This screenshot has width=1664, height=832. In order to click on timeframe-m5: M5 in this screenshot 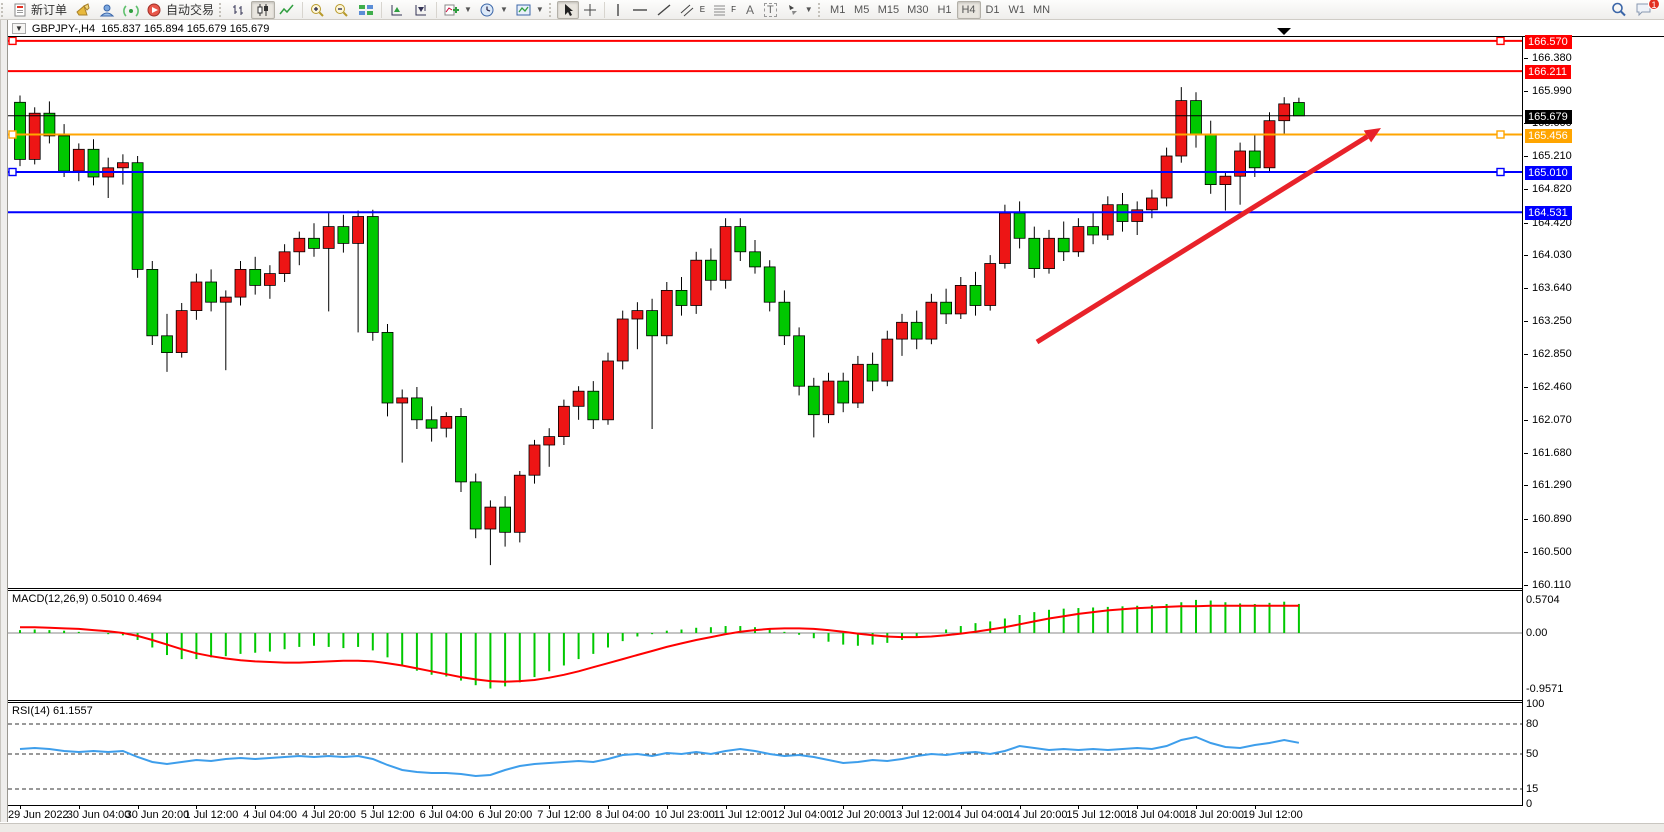, I will do `click(862, 9)`.